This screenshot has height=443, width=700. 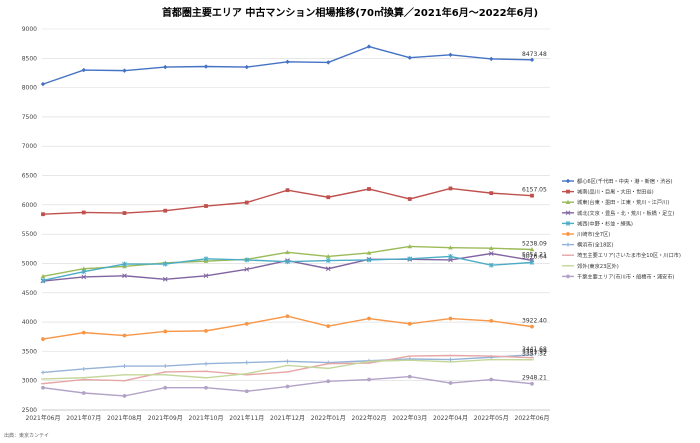 I want to click on end-value-label: 3391.99, so click(x=534, y=352).